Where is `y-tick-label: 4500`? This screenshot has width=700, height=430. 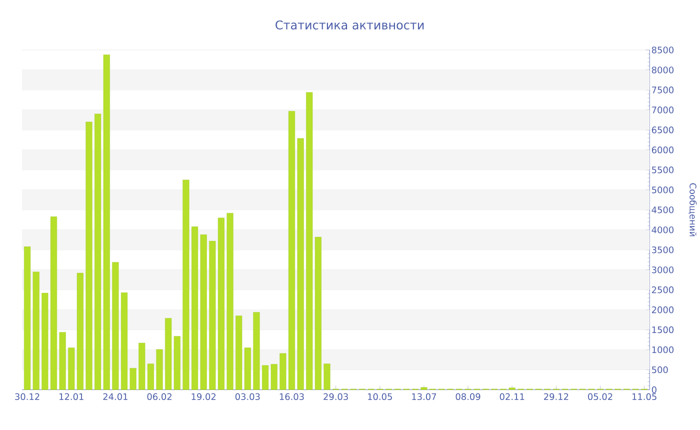
y-tick-label: 4500 is located at coordinates (663, 210).